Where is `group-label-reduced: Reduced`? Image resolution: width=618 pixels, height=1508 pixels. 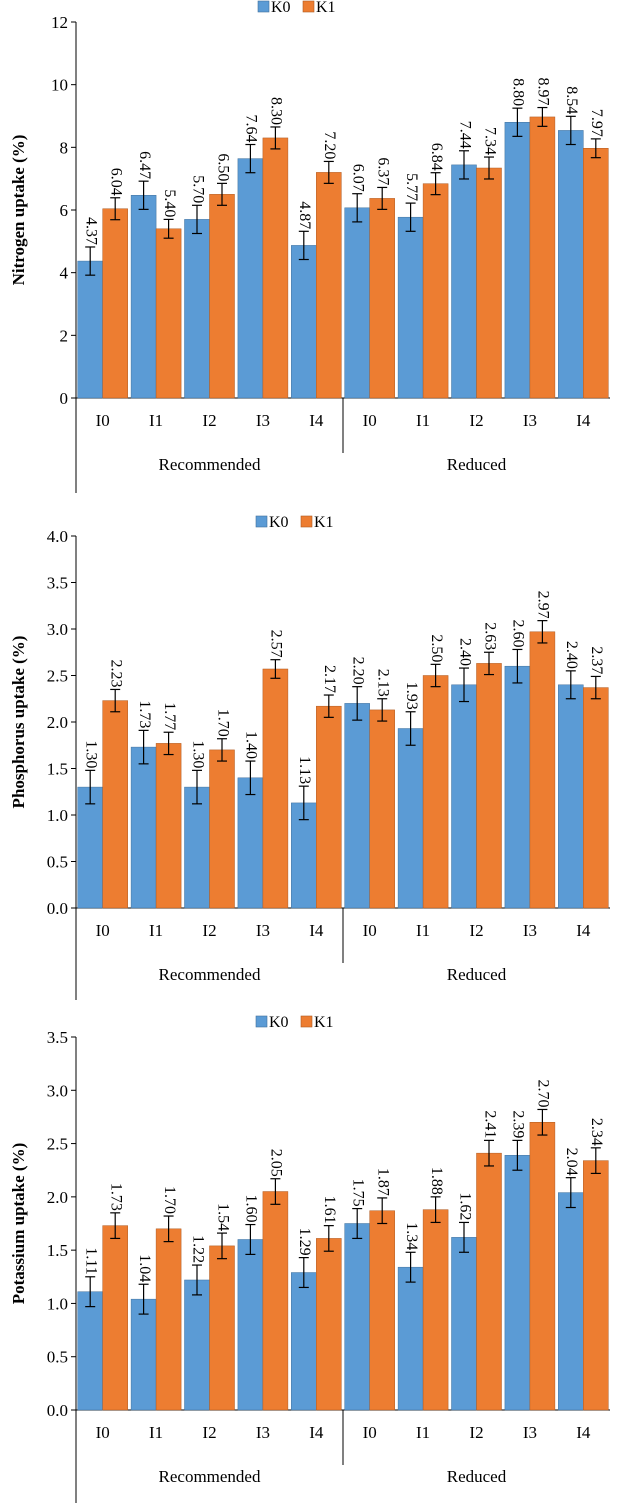 group-label-reduced: Reduced is located at coordinates (477, 464).